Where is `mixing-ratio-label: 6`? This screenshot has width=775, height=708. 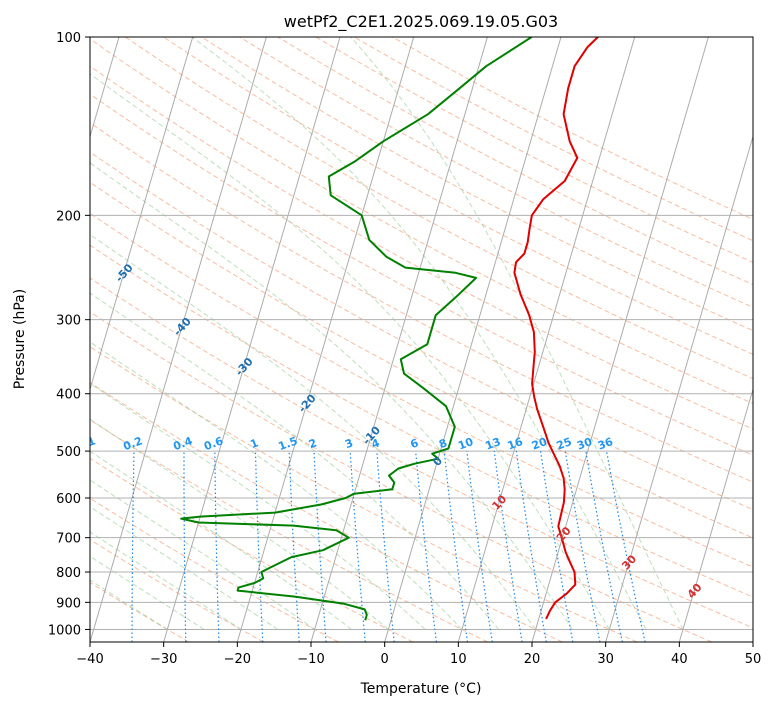
mixing-ratio-label: 6 is located at coordinates (415, 443).